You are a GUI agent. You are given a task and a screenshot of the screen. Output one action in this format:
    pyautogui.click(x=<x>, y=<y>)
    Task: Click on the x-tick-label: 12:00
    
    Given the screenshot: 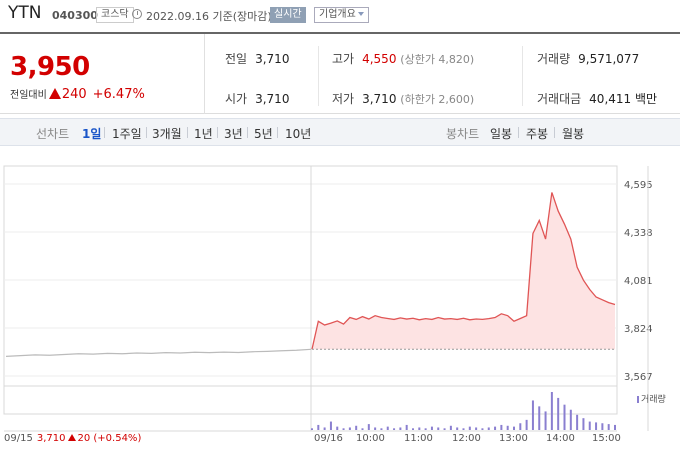 What is the action you would take?
    pyautogui.click(x=466, y=438)
    